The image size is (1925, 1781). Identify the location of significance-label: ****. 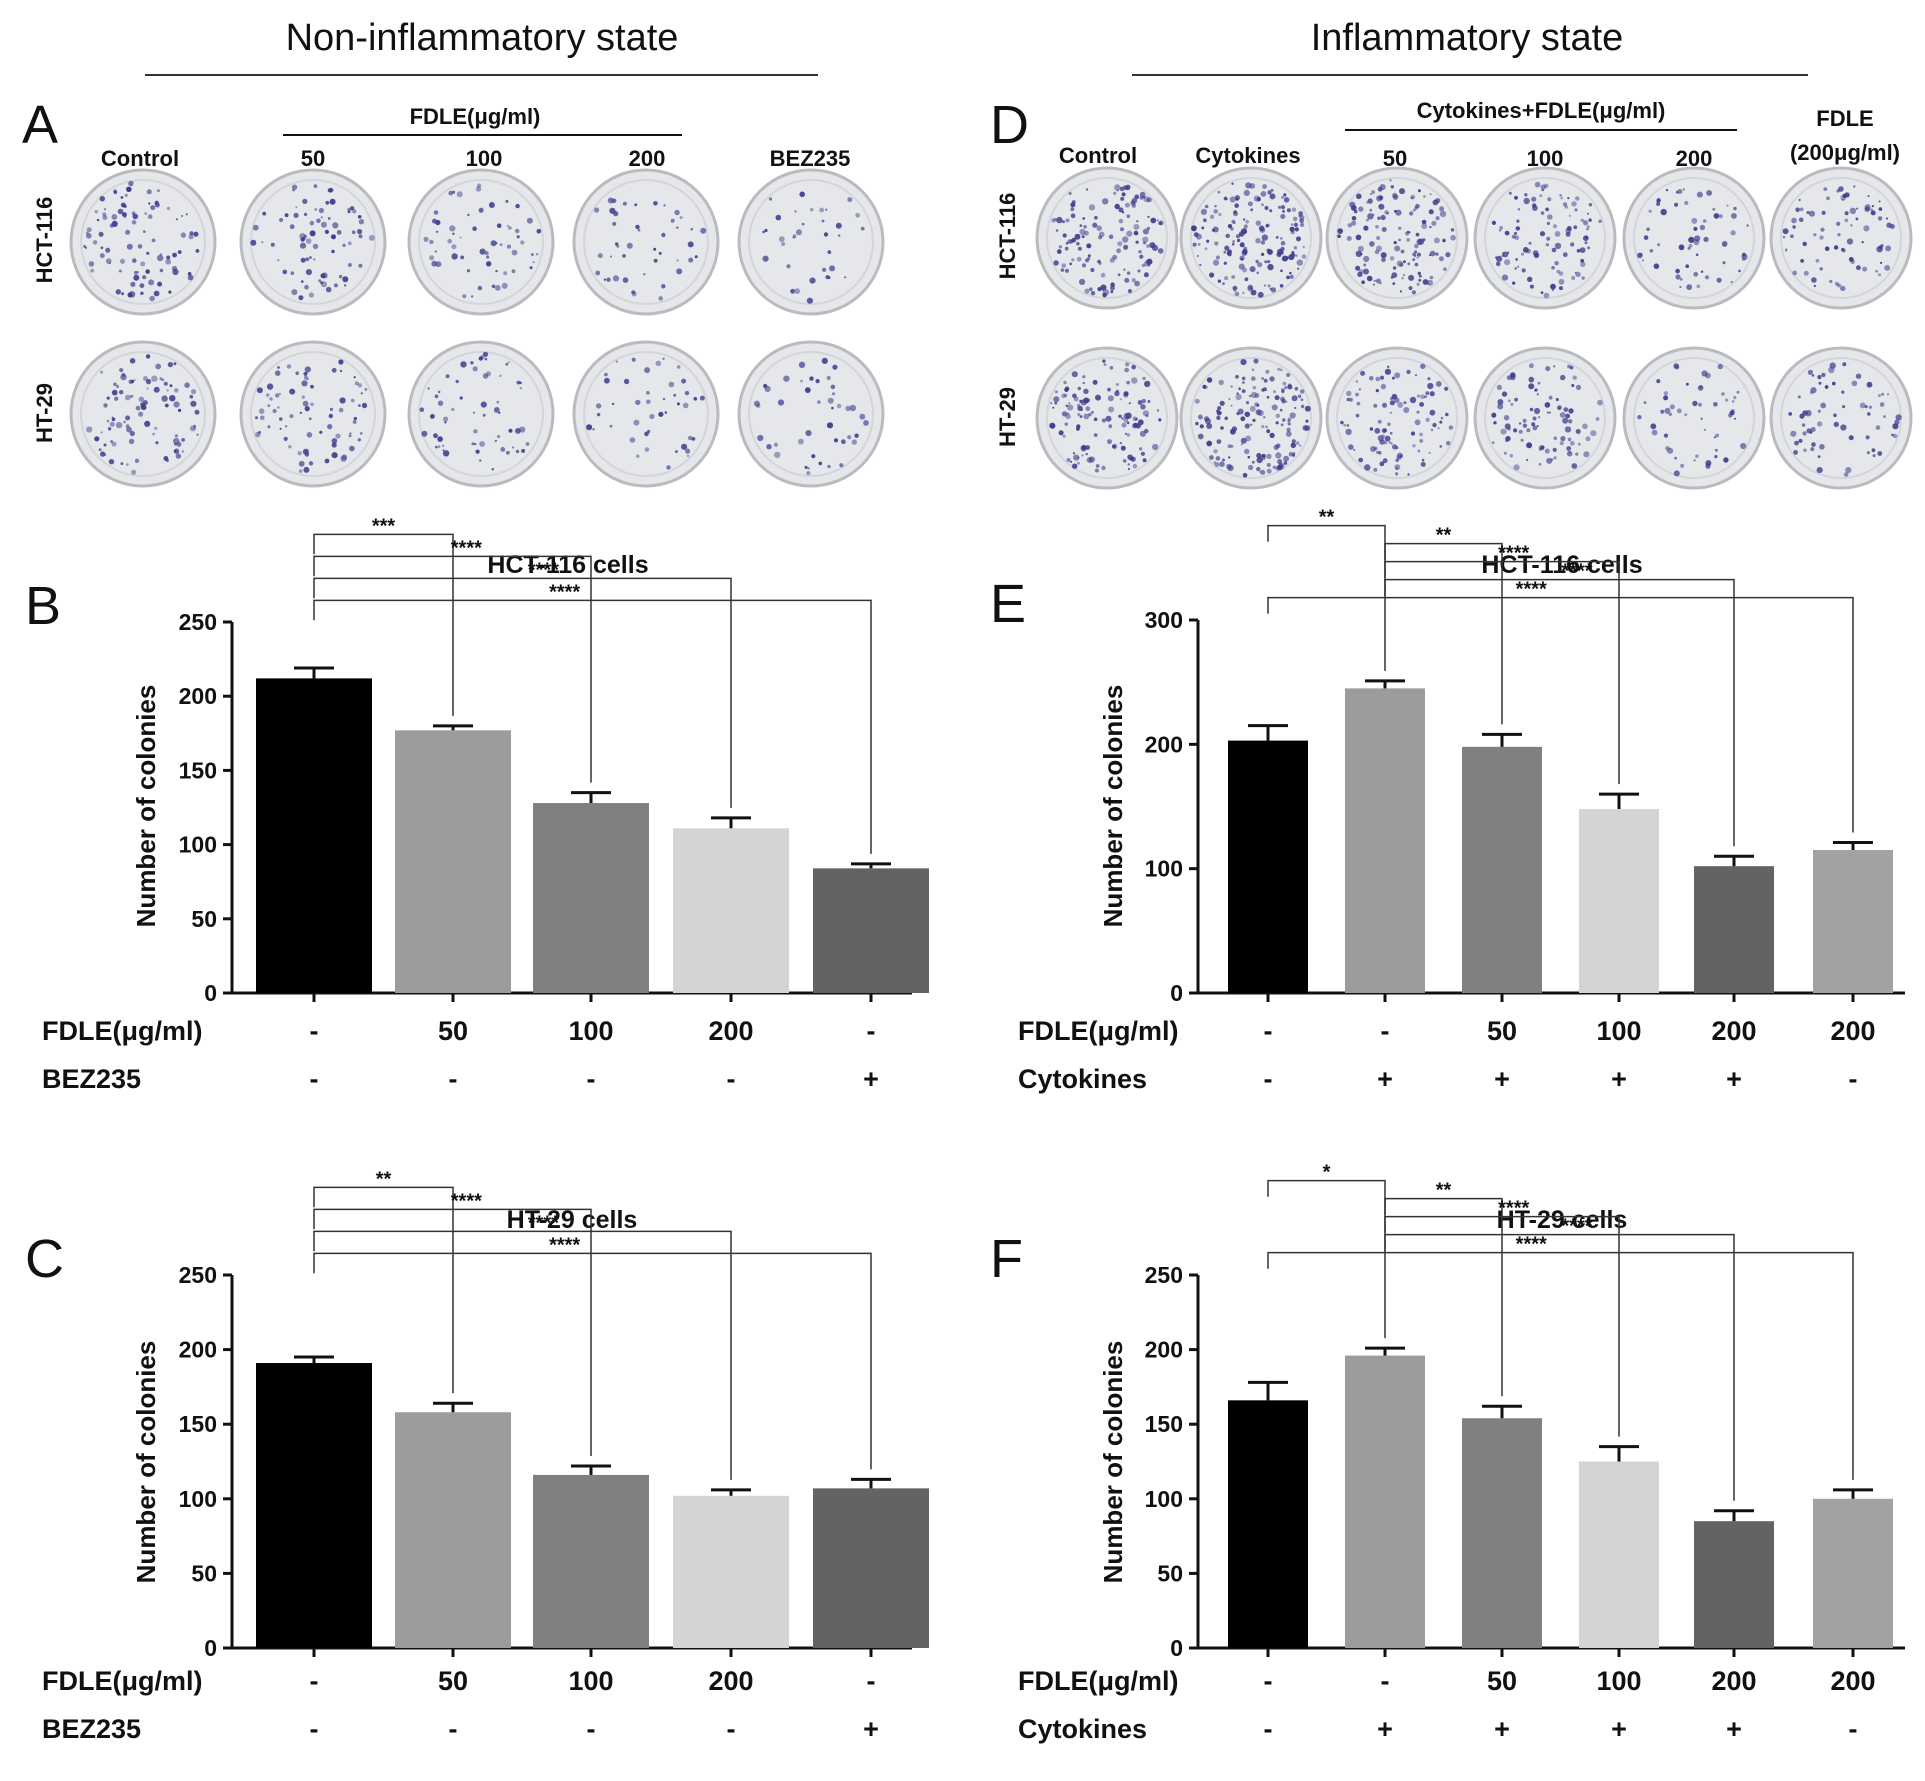
(1531, 1245).